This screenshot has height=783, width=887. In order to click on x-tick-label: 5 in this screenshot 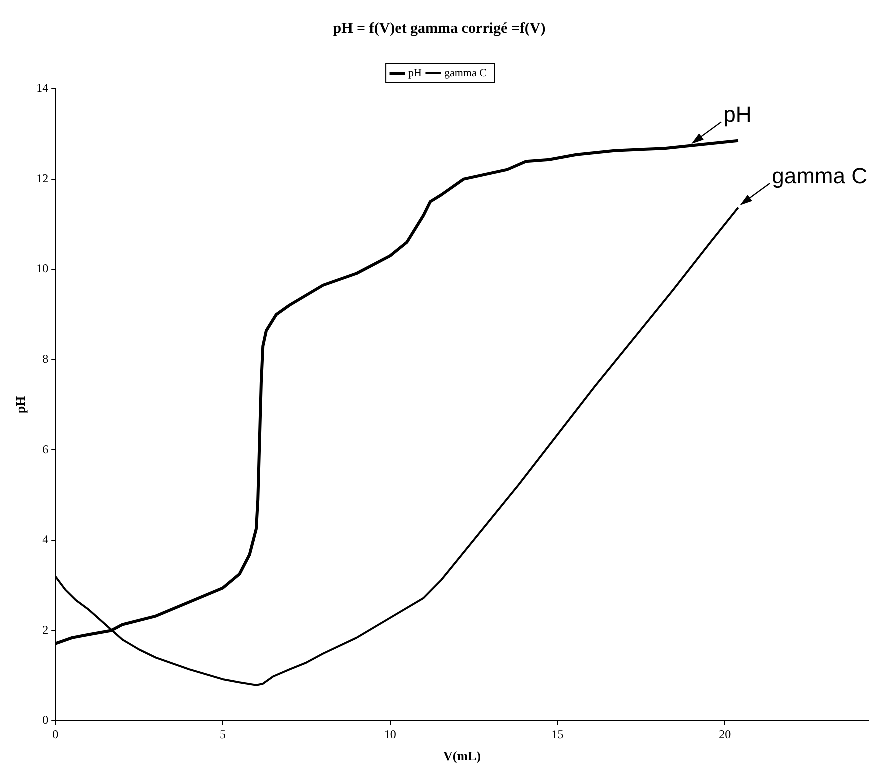, I will do `click(223, 734)`.